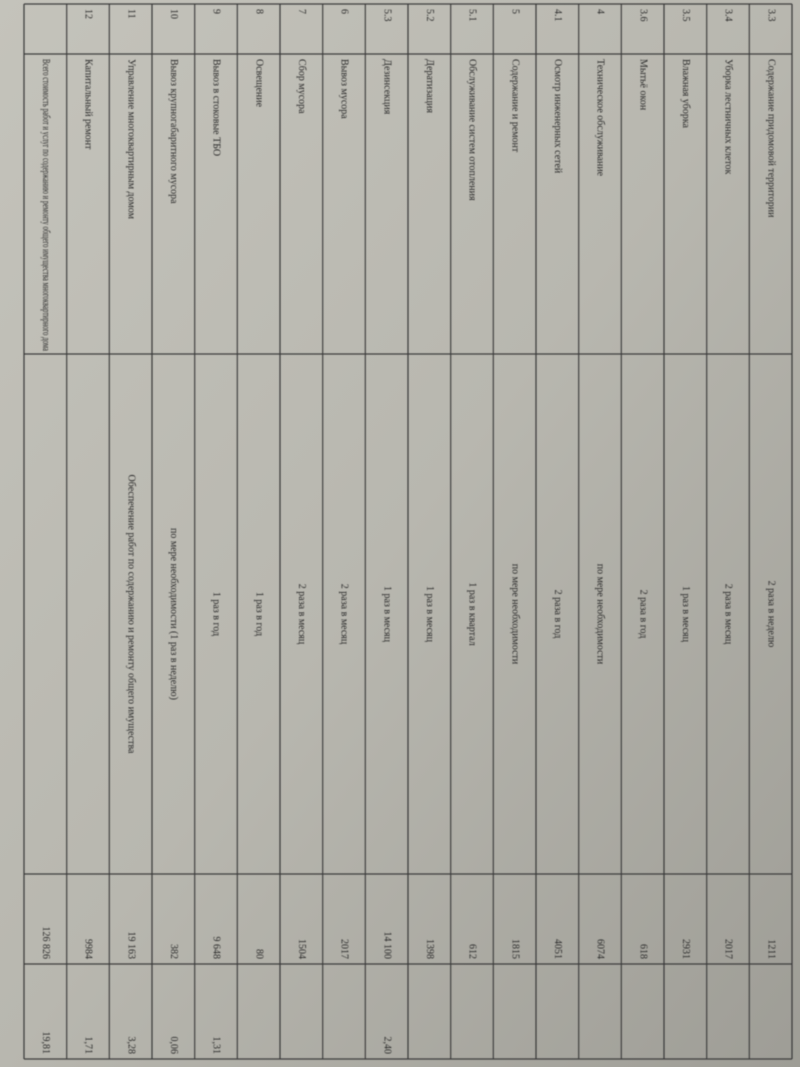 The image size is (800, 1067). I want to click on cell-text: 1,71, so click(88, 1046).